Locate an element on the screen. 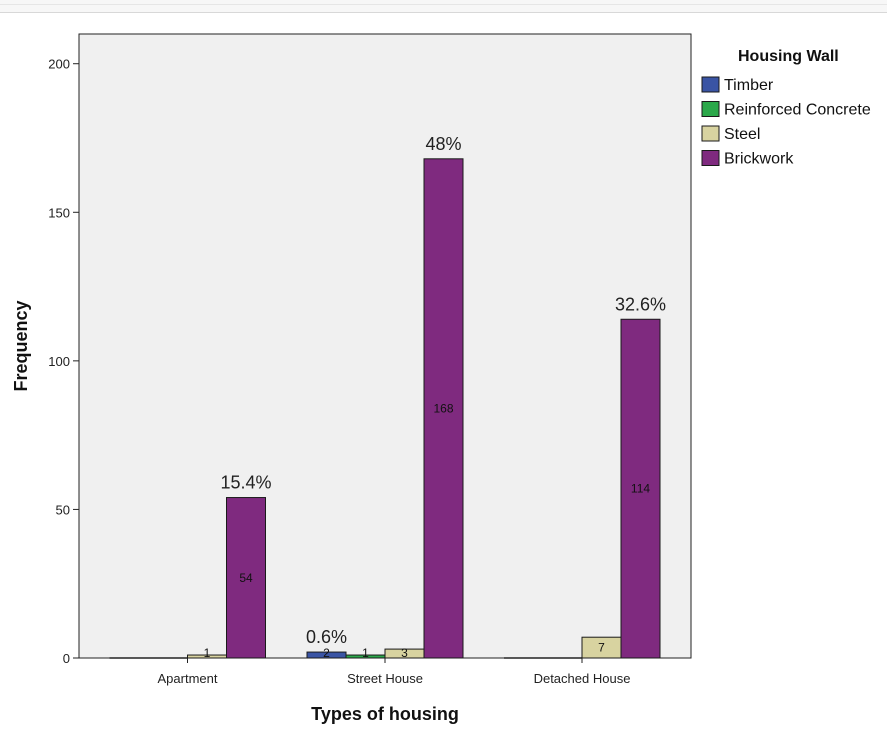 The width and height of the screenshot is (887, 751). count-label-street-house-reinforced-concrete: 1 is located at coordinates (365, 653).